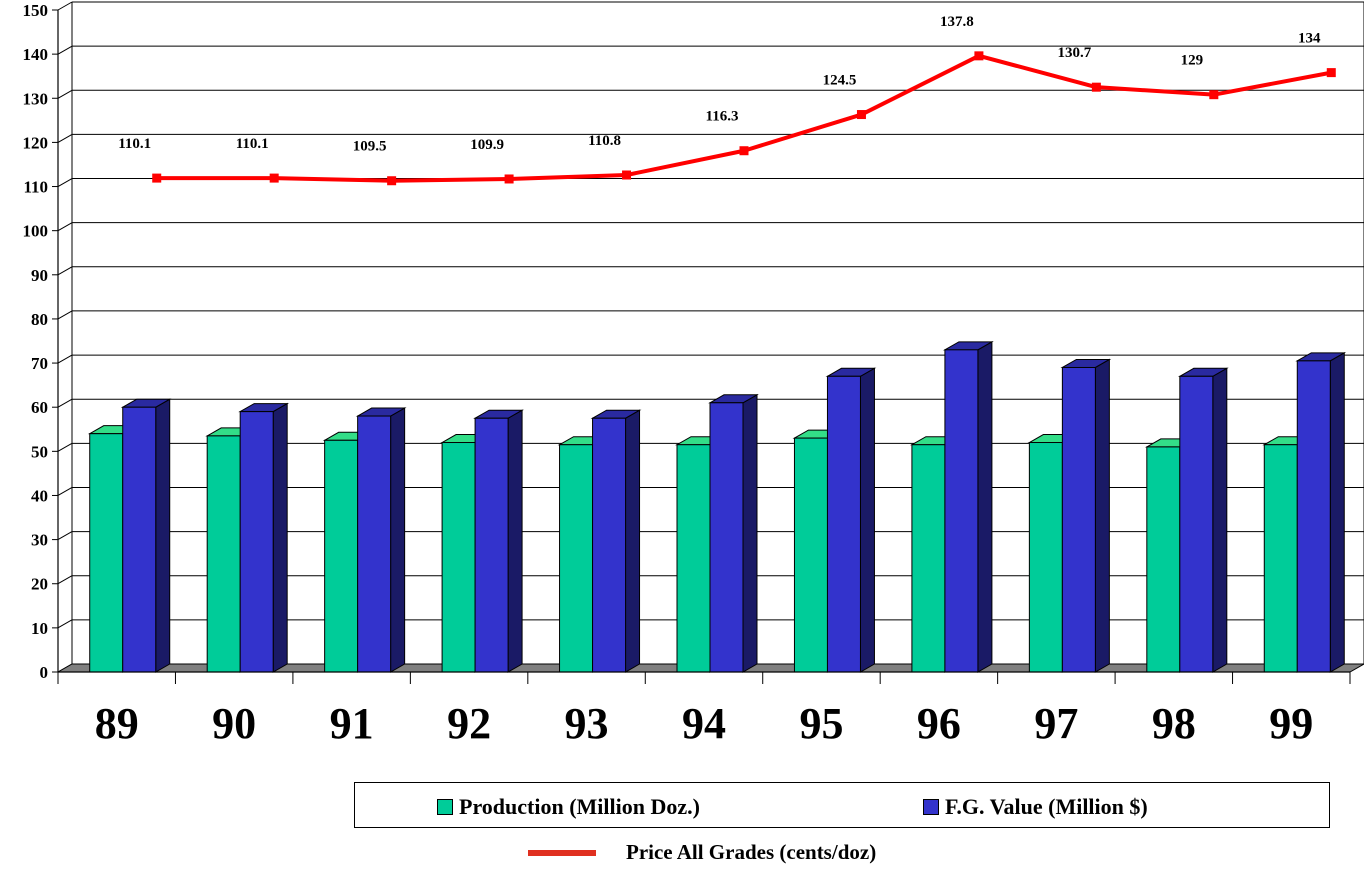 Image resolution: width=1364 pixels, height=895 pixels. What do you see at coordinates (469, 723) in the screenshot?
I see `x-tick-label: 92` at bounding box center [469, 723].